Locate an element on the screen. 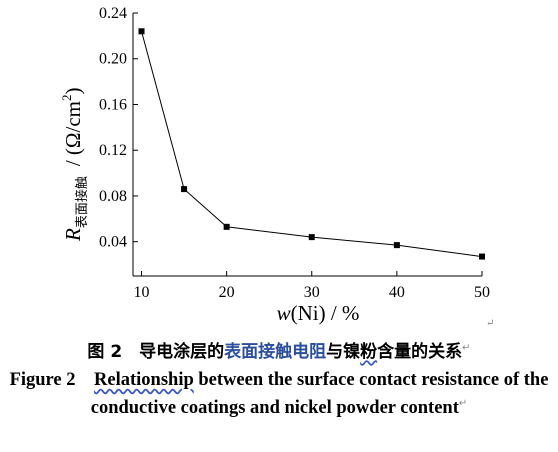 The height and width of the screenshot is (452, 558). y-axis-title-close: ) is located at coordinates (73, 90).